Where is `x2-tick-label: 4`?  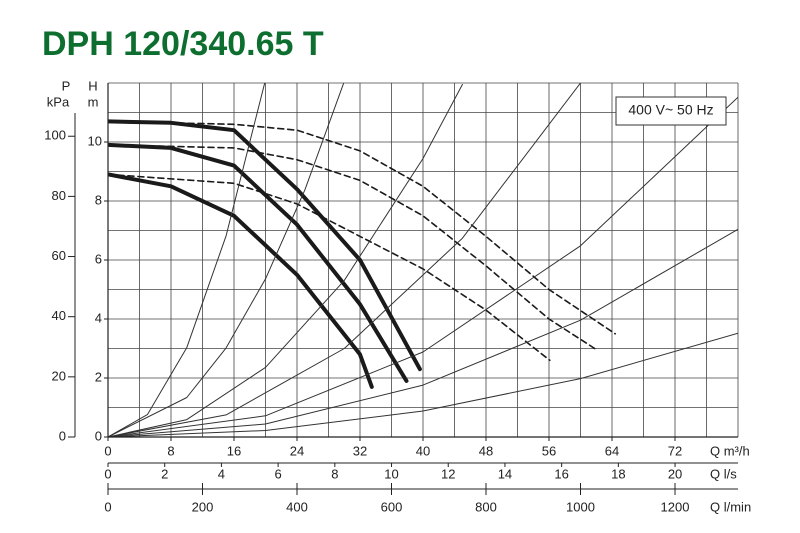
x2-tick-label: 4 is located at coordinates (221, 473).